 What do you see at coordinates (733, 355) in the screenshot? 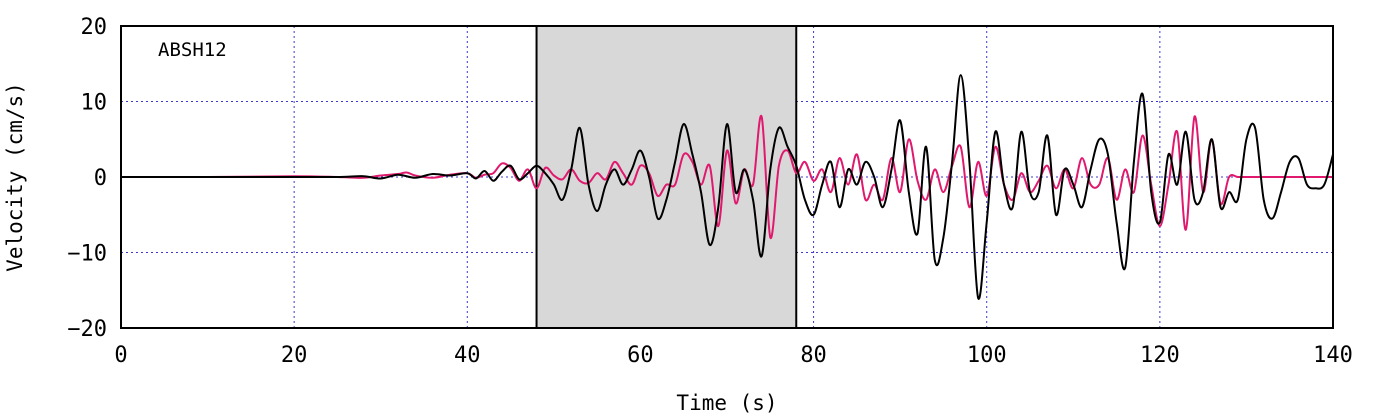
I see `x-tick-labels: 0 20 40 60 80 100 120 140` at bounding box center [733, 355].